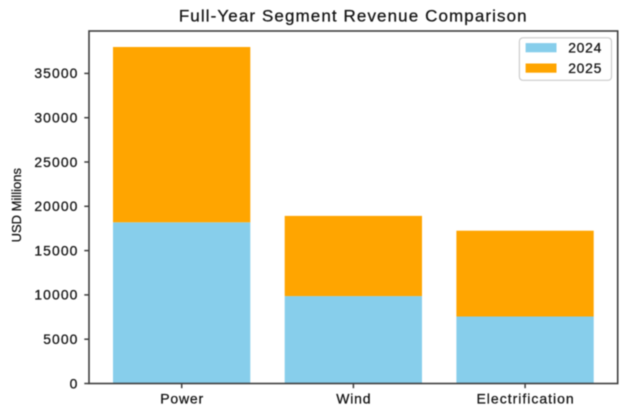 This screenshot has width=628, height=416. I want to click on svg-text: 25000, so click(56, 162).